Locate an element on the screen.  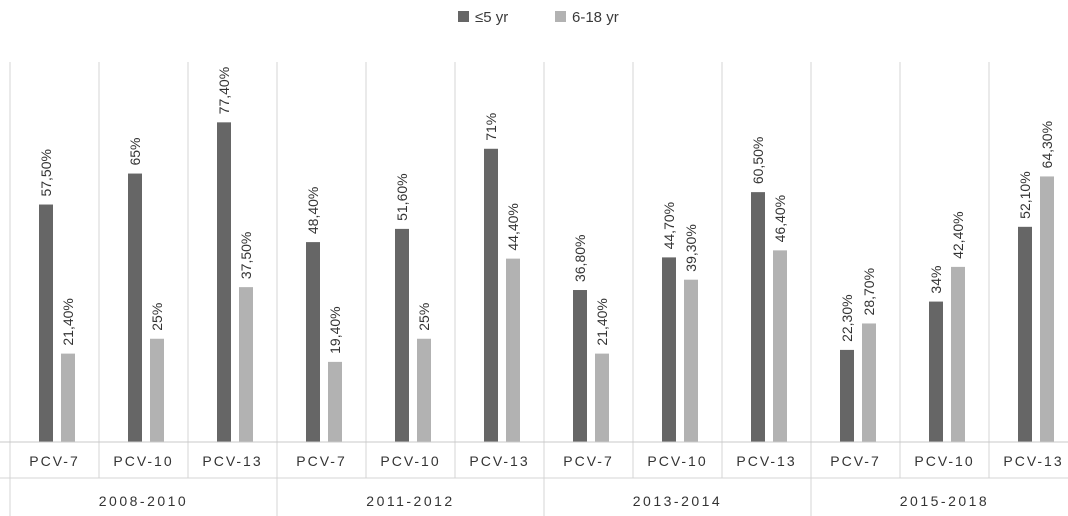
value-label-s1-4: 48,40% is located at coordinates (313, 210).